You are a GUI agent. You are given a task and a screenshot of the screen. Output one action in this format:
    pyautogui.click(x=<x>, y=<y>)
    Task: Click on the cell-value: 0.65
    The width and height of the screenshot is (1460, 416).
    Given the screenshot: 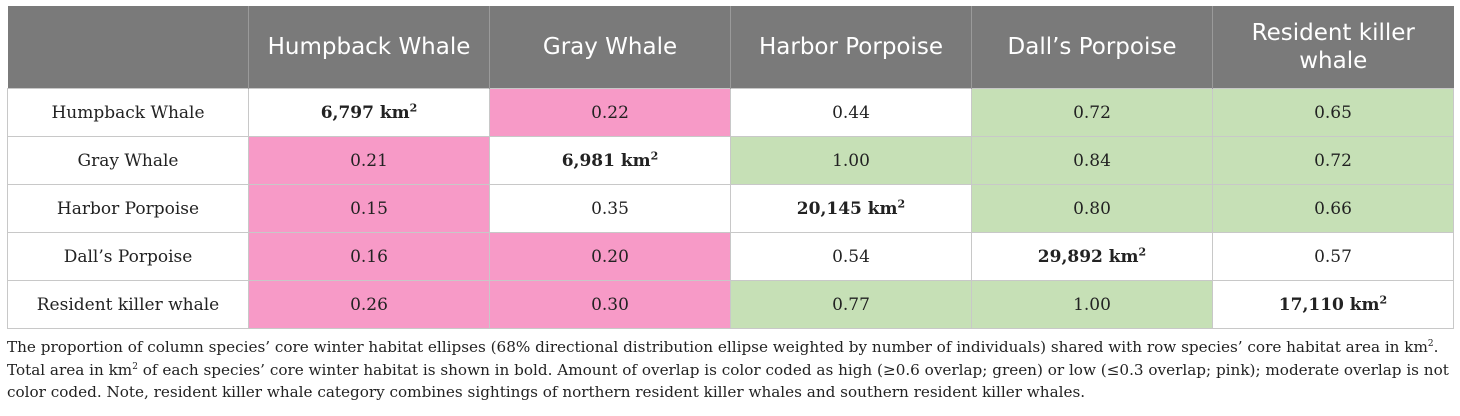 What is the action you would take?
    pyautogui.click(x=1333, y=112)
    